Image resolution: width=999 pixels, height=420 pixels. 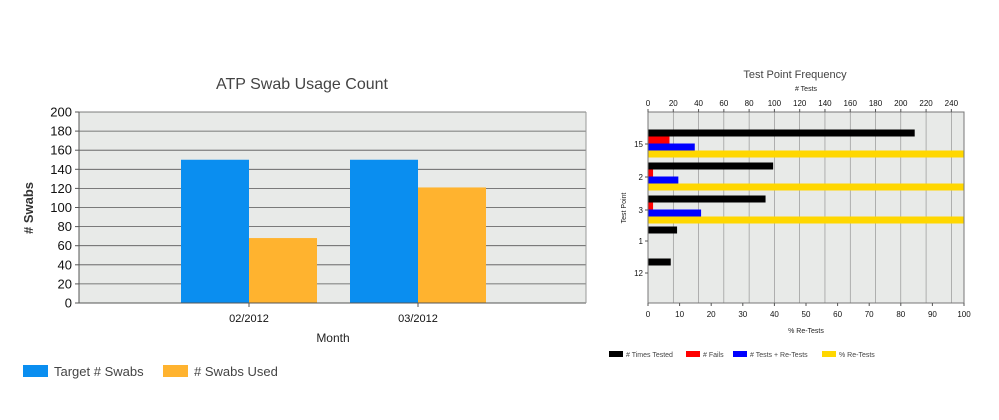 I want to click on tp-top-tick-label: 120, so click(x=800, y=103).